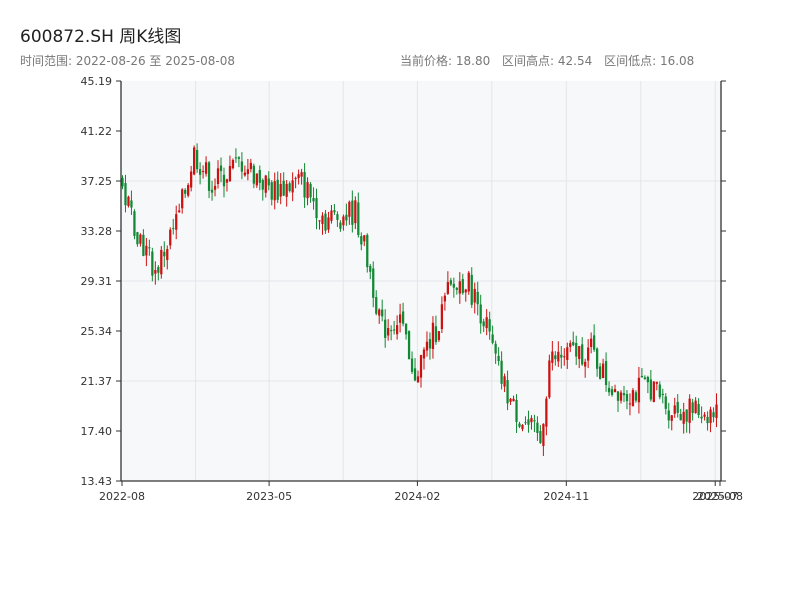 The width and height of the screenshot is (800, 600). What do you see at coordinates (547, 61) in the screenshot?
I see `period-high: 区间高点: 42.54` at bounding box center [547, 61].